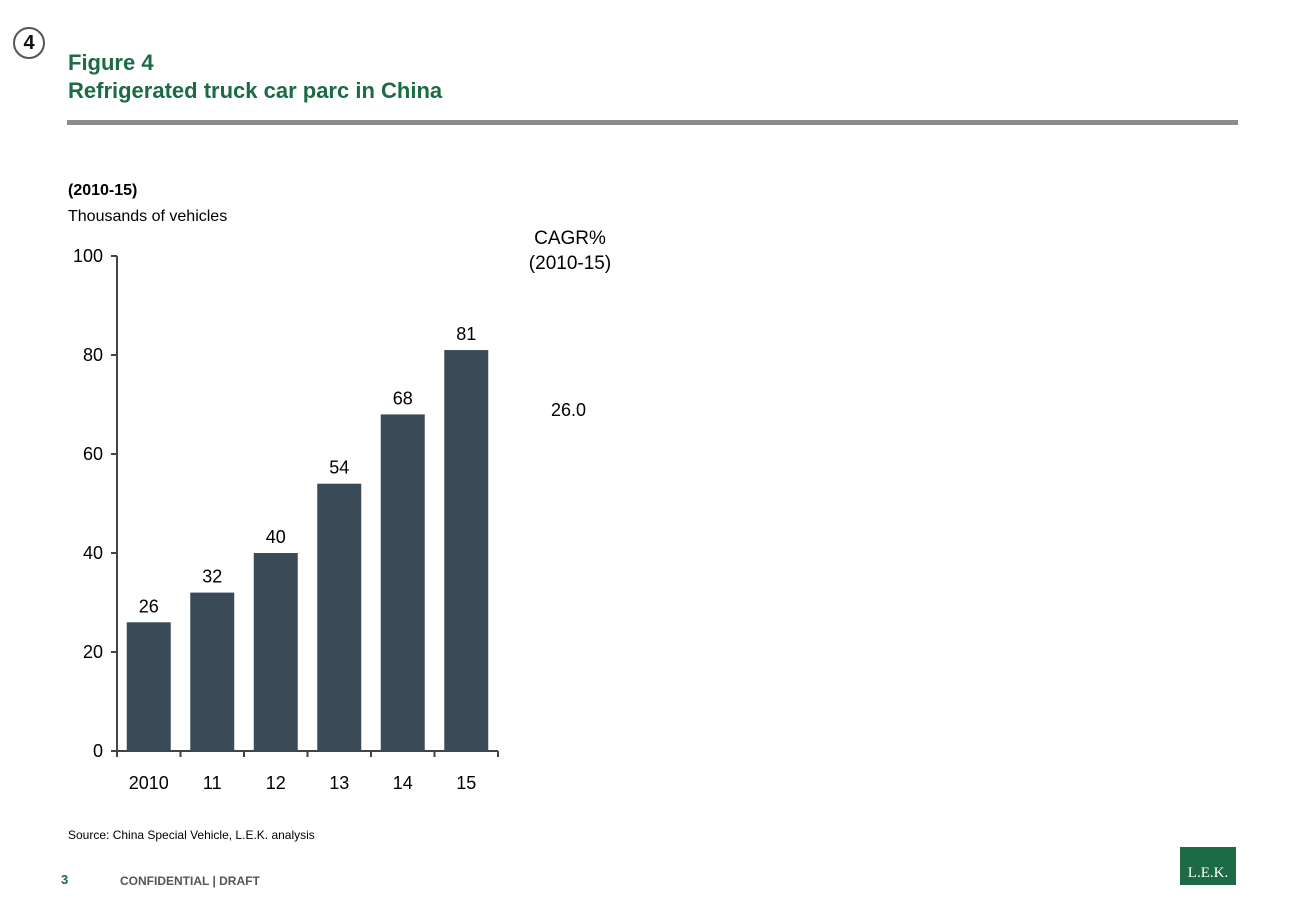 This screenshot has width=1305, height=900. I want to click on bar-value-label: 40, so click(276, 537).